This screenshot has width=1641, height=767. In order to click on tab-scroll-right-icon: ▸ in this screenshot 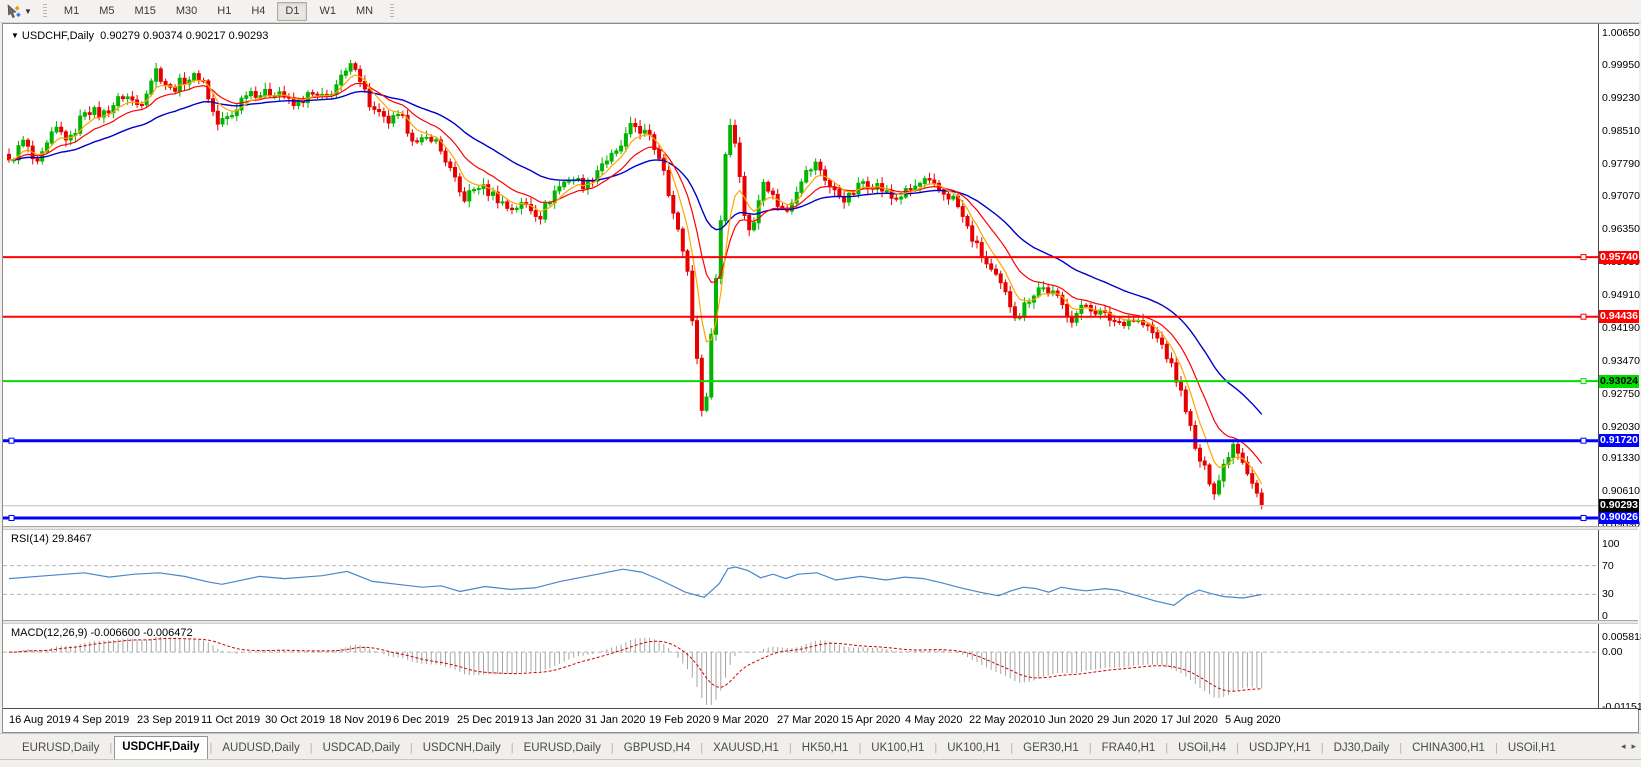, I will do `click(1633, 746)`.